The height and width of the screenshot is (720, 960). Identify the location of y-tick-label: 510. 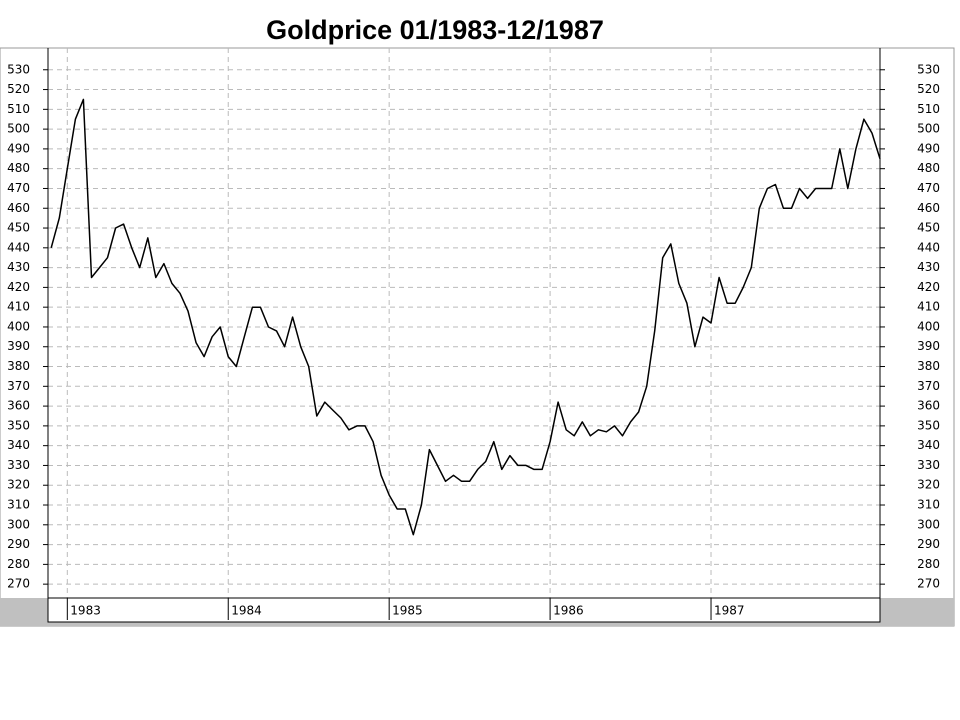
(18, 109).